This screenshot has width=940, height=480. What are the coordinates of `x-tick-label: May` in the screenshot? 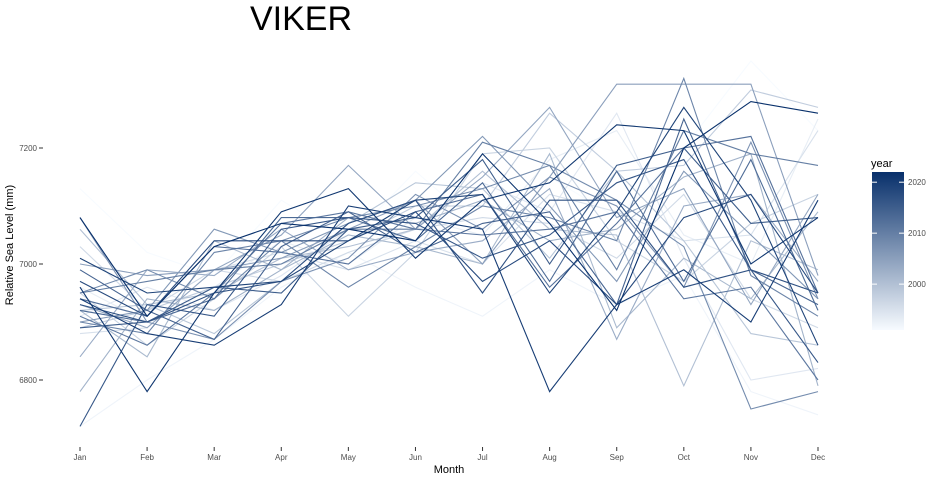 It's located at (348, 457).